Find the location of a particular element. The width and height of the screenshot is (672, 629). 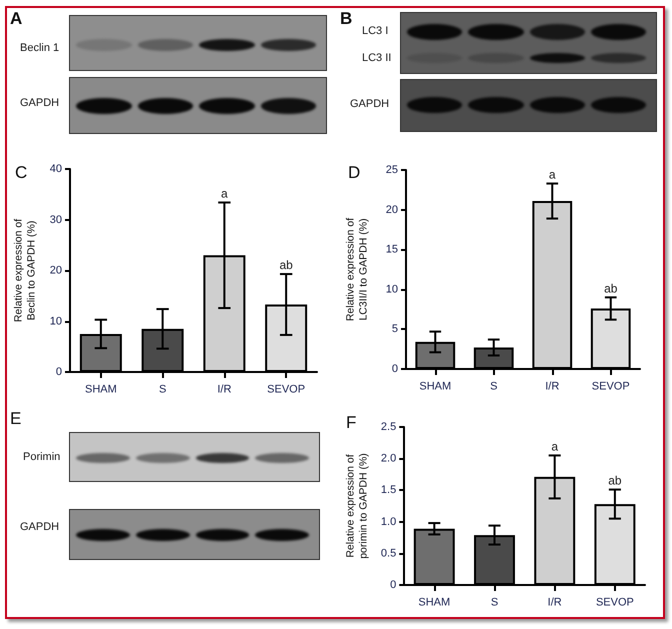

text: Beclin 1 is located at coordinates (40, 48).